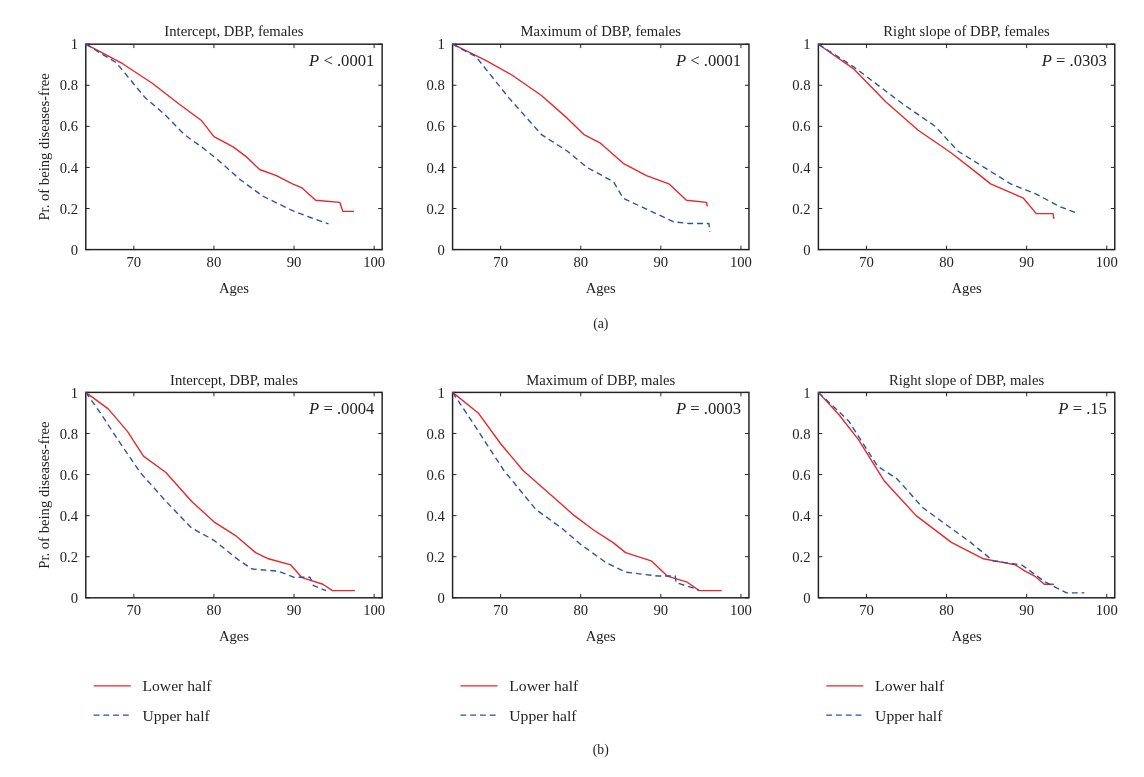 This screenshot has height=777, width=1144. I want to click on chart-title: Intercept, DBP, females, so click(234, 31).